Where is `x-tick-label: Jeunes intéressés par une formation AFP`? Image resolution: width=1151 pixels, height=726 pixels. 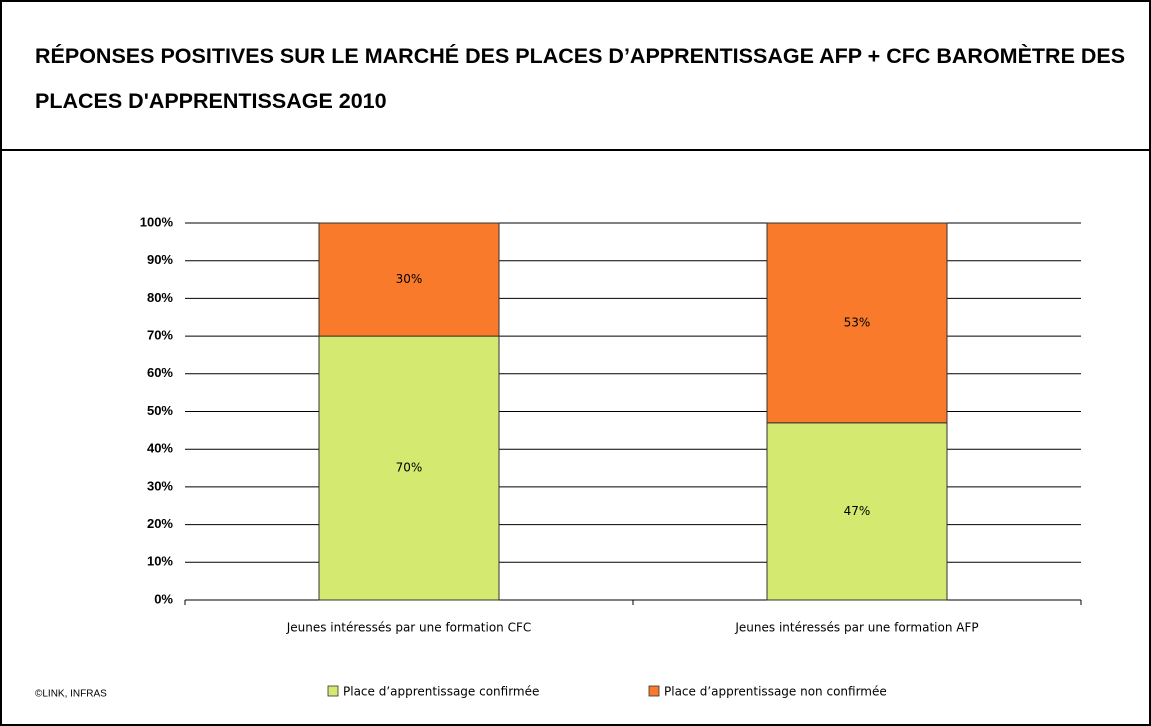 x-tick-label: Jeunes intéressés par une formation AFP is located at coordinates (856, 628).